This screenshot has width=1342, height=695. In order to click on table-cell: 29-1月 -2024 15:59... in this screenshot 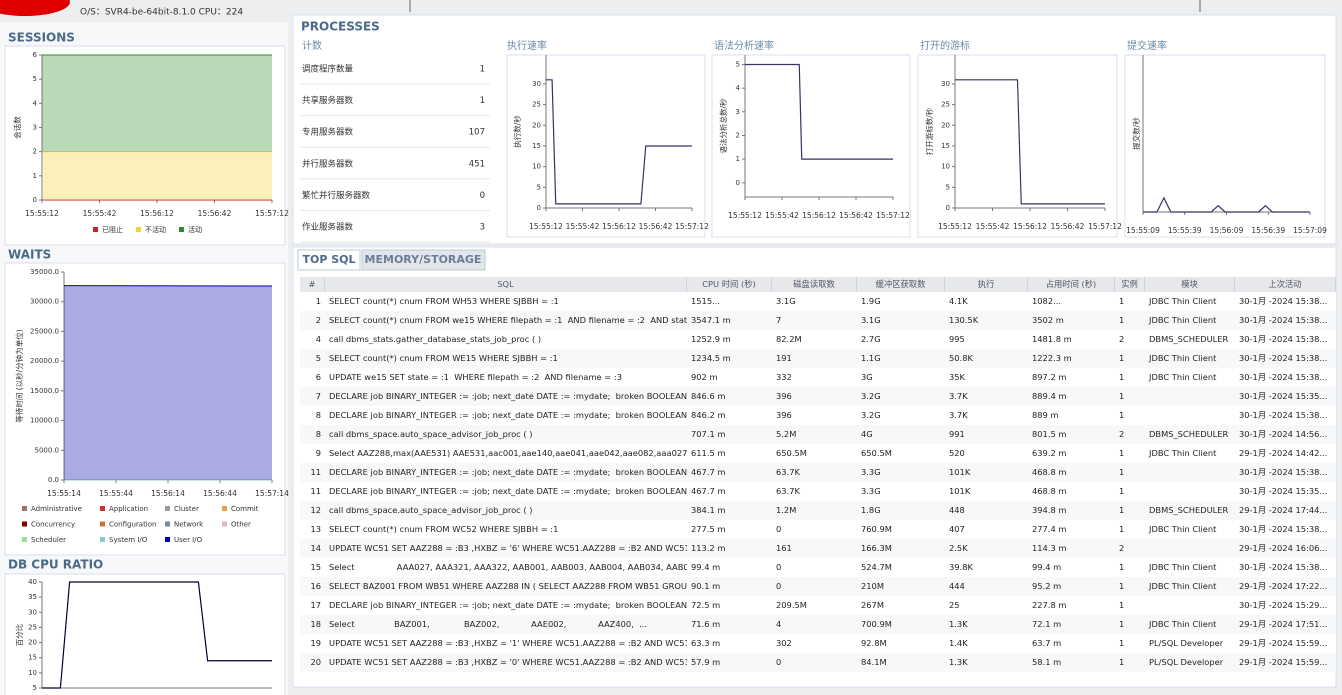, I will do `click(1285, 643)`.